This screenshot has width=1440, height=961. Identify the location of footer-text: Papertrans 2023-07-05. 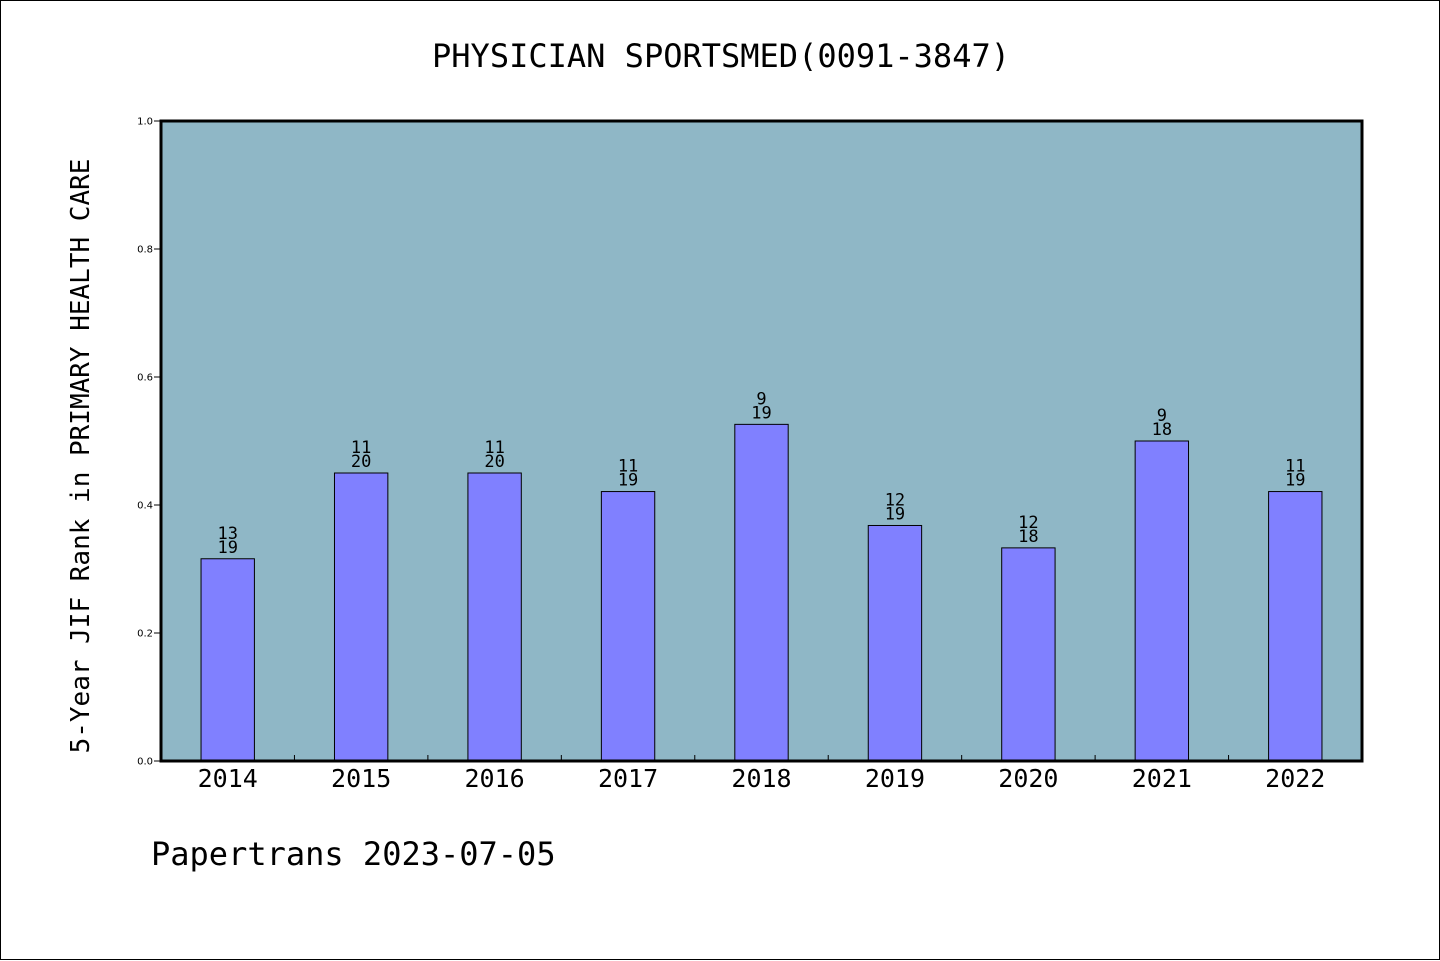
(353, 854).